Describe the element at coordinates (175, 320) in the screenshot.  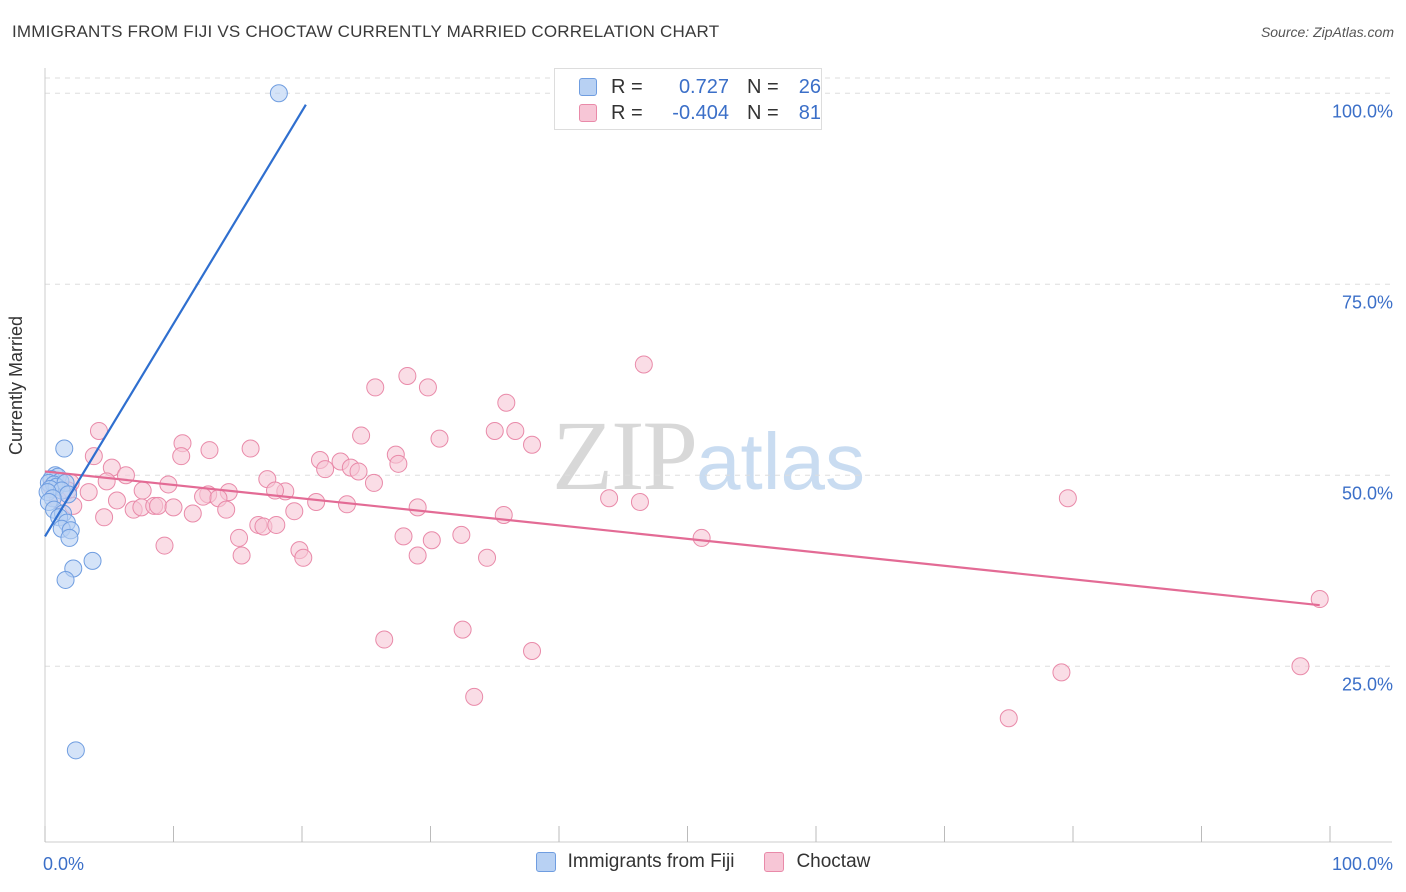
I see `trend-line-fiji` at that location.